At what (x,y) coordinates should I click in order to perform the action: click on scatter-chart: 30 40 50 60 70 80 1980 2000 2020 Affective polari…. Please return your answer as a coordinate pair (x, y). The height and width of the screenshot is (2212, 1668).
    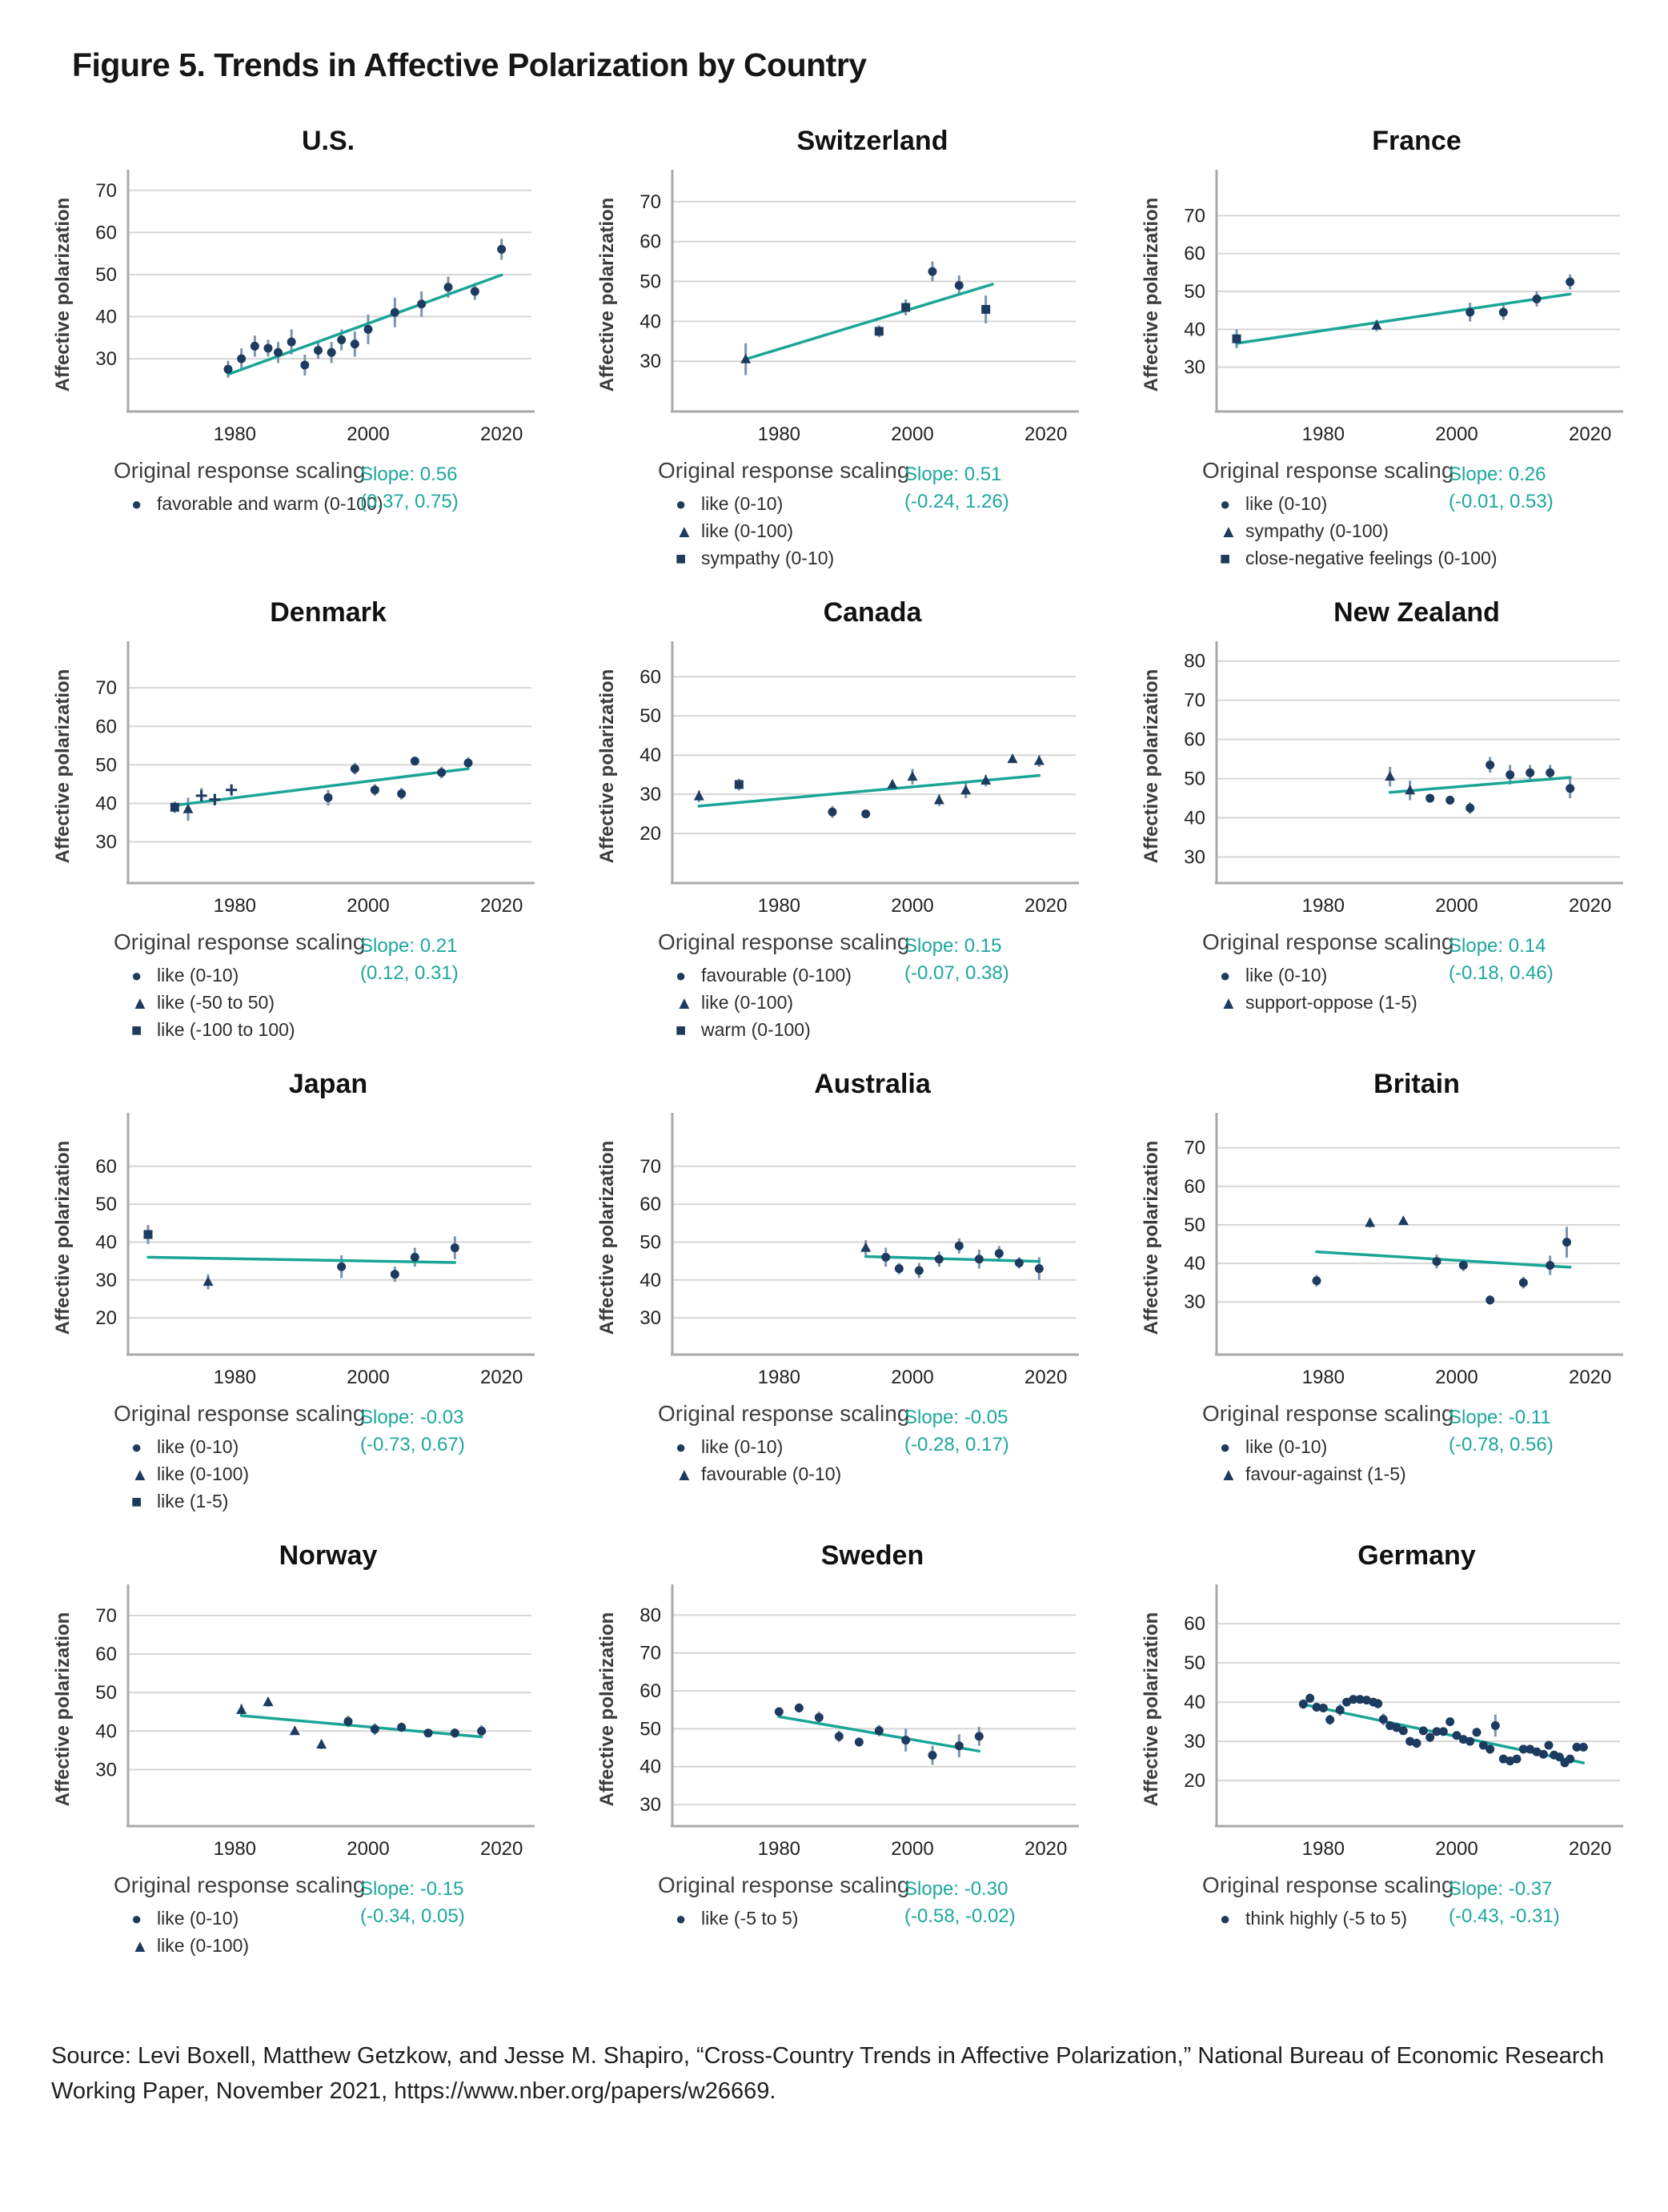
    Looking at the image, I should click on (1382, 779).